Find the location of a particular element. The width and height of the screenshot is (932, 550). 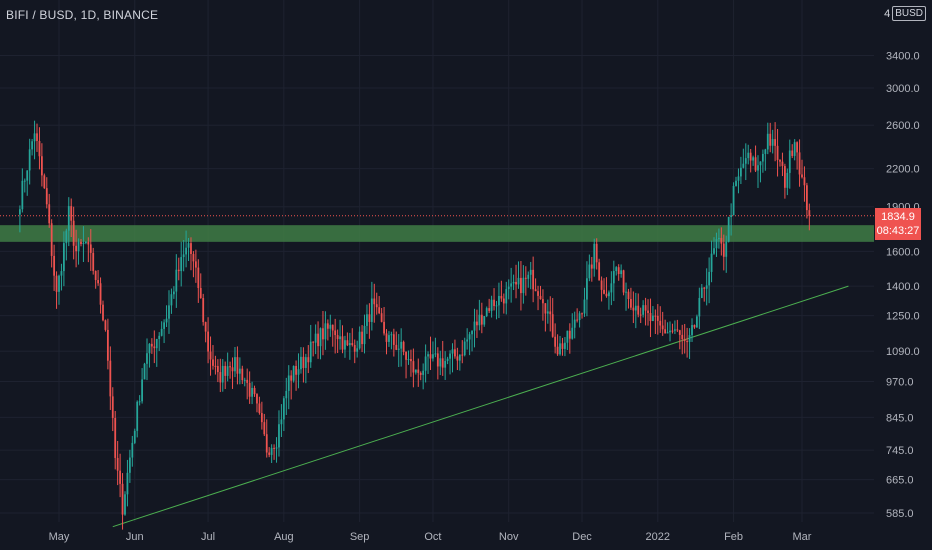

price-scale-currency: 4 BUSD is located at coordinates (905, 13).